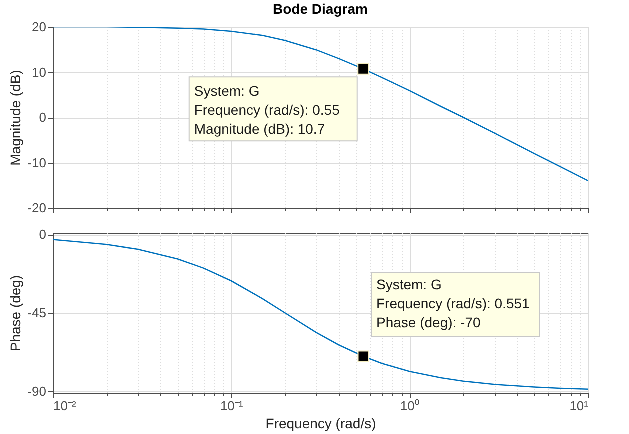 Image resolution: width=629 pixels, height=434 pixels. I want to click on x-axis-title: Frequency (rad/s), so click(321, 424).